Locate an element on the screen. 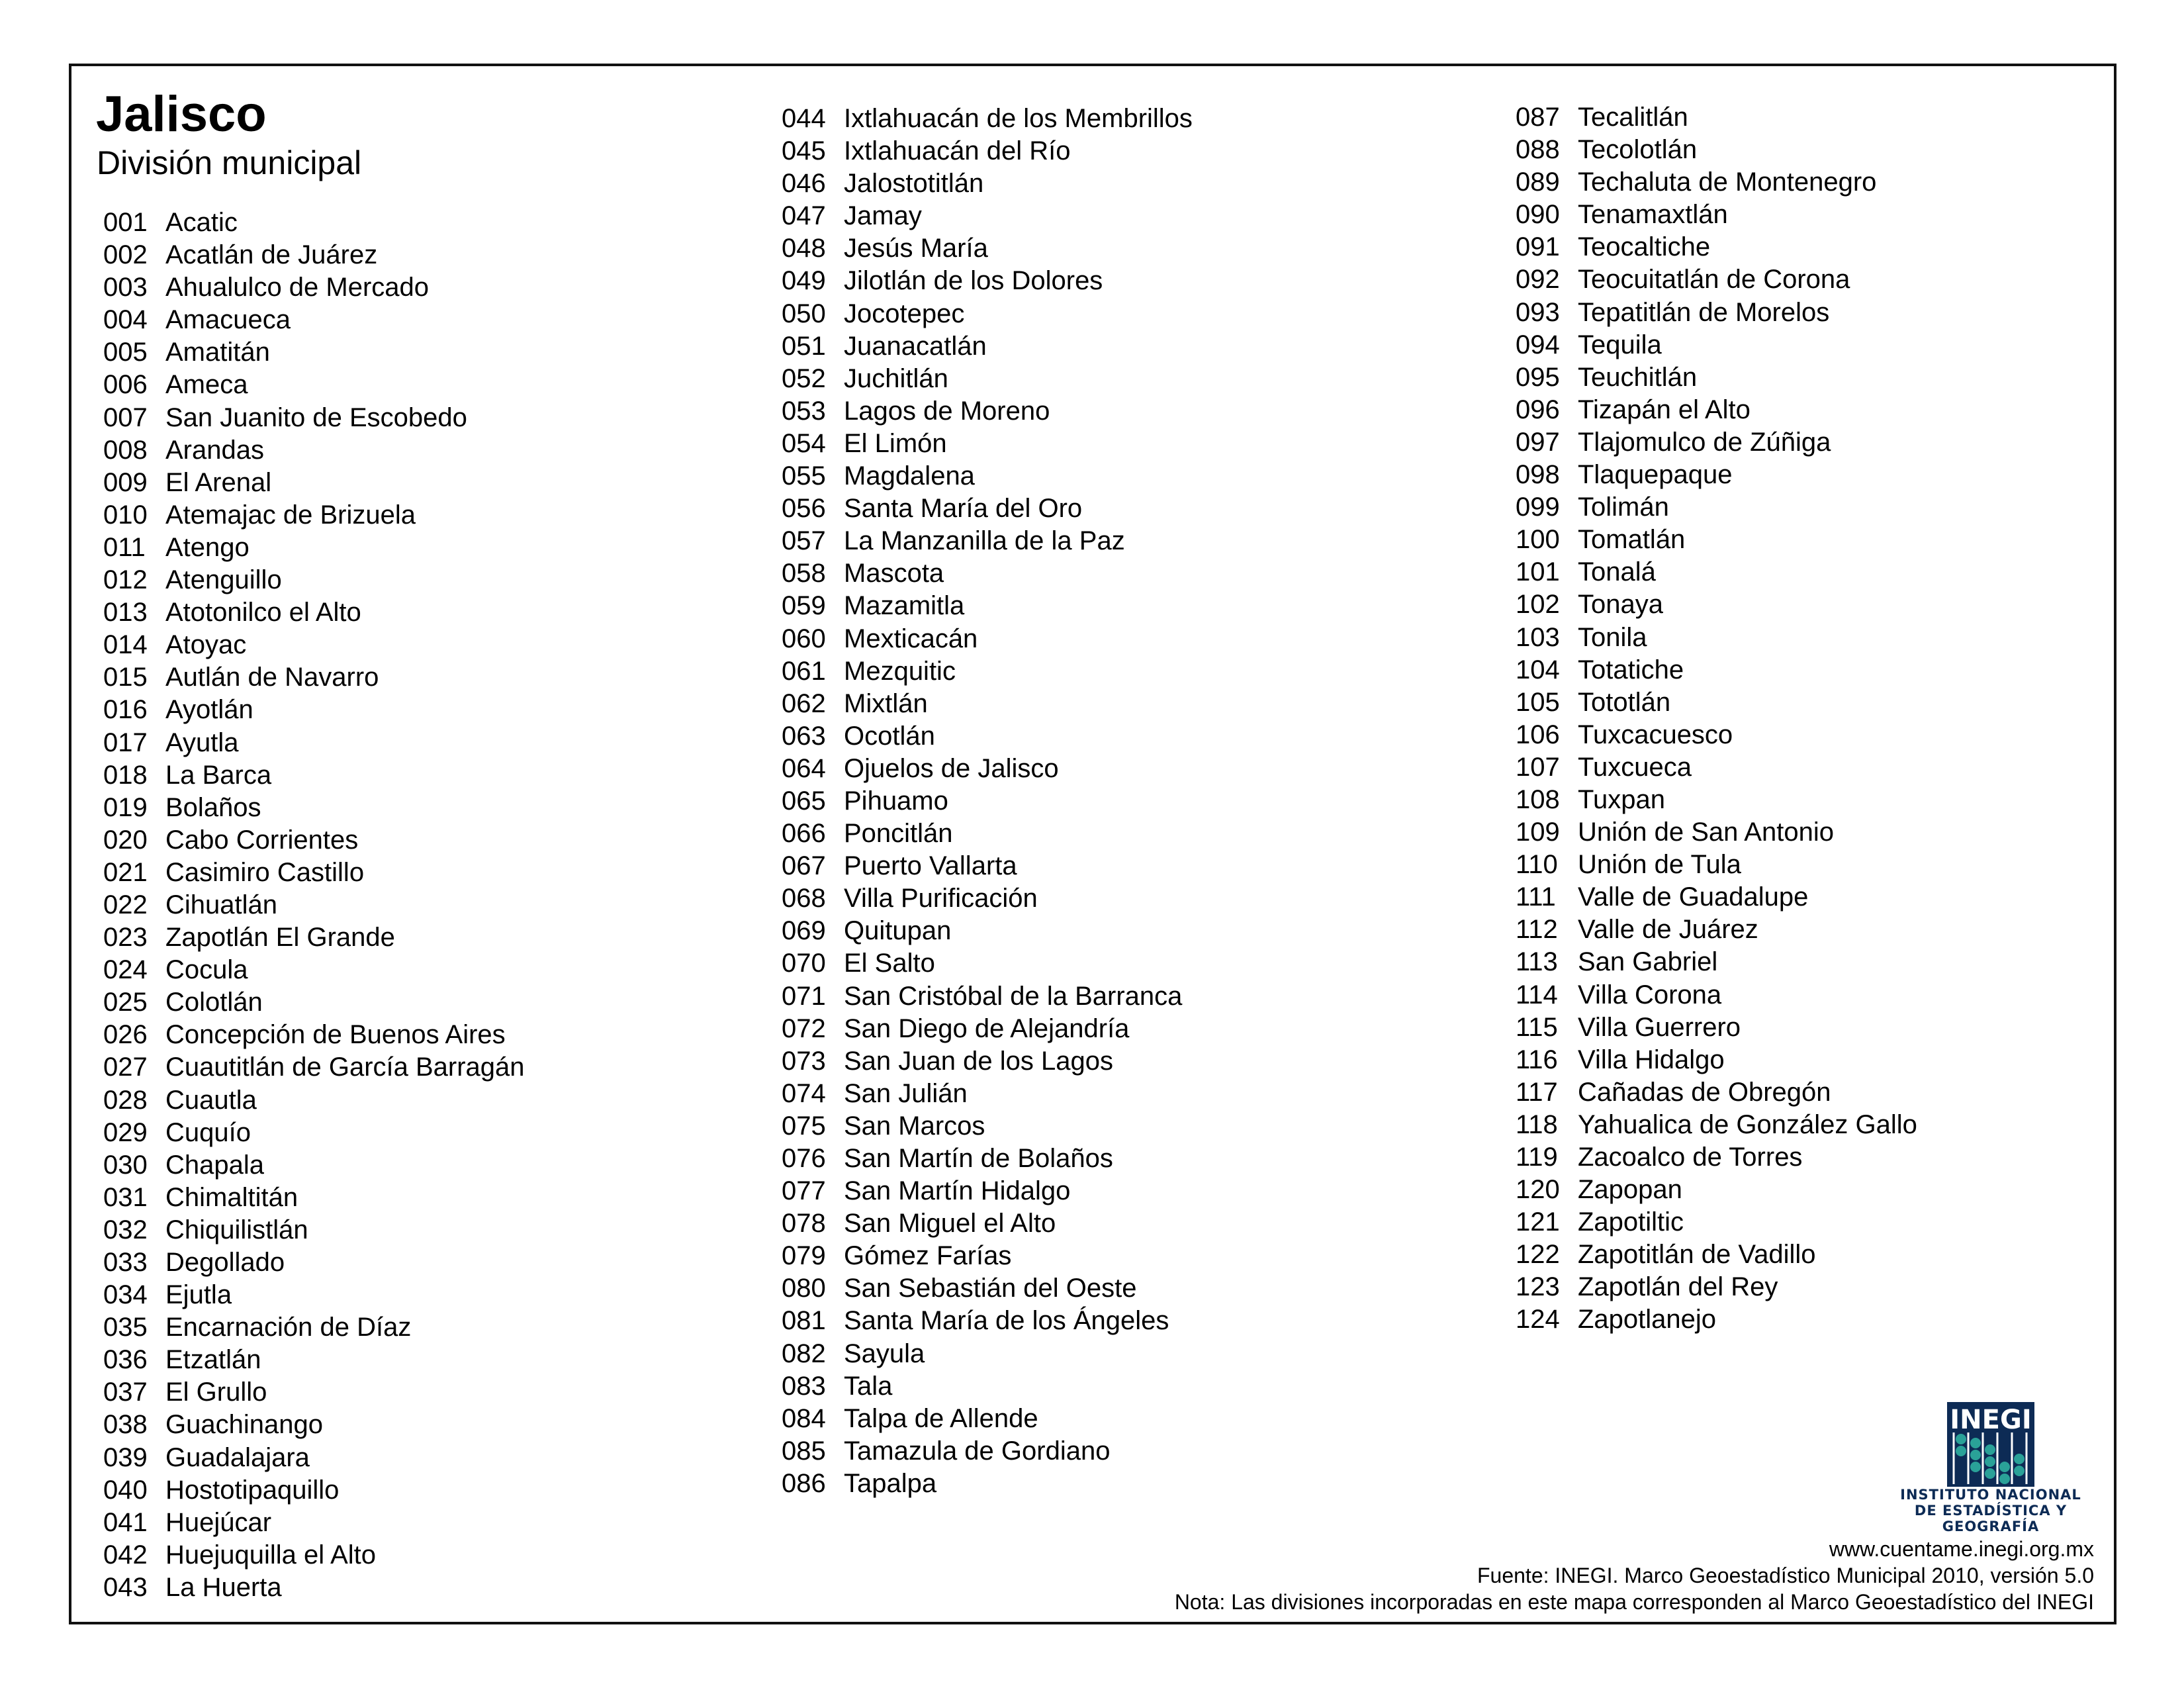 The height and width of the screenshot is (1688, 2184). municipality-code: 015 is located at coordinates (125, 677).